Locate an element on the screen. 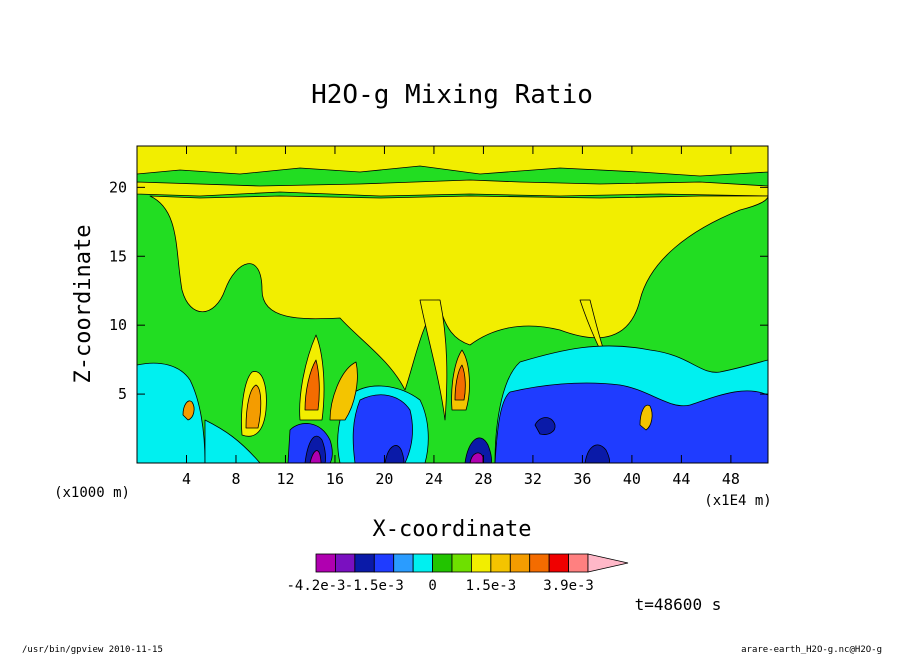  x-scale-label: (x1E4 m) is located at coordinates (737, 501).